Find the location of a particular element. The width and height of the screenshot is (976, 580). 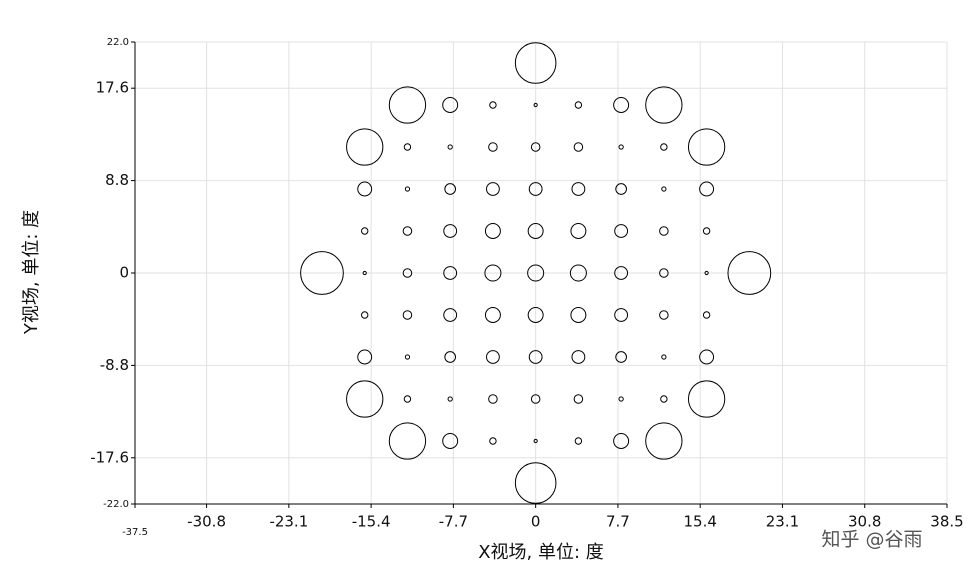

x-tick-label: 7.7 is located at coordinates (618, 522).